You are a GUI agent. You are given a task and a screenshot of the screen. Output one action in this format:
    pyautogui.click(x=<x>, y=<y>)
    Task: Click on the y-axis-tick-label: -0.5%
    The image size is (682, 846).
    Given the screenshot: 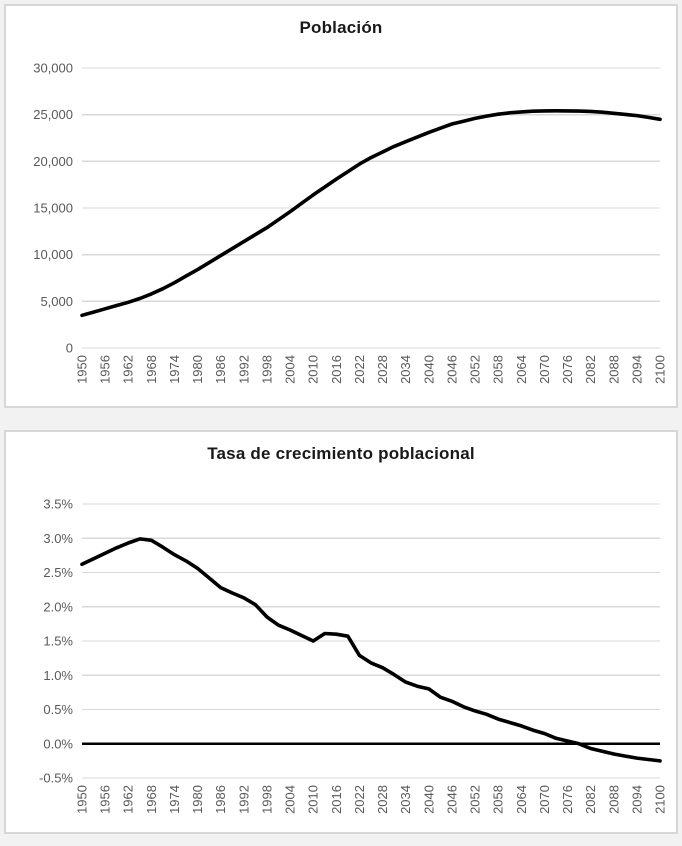 What is the action you would take?
    pyautogui.click(x=56, y=778)
    